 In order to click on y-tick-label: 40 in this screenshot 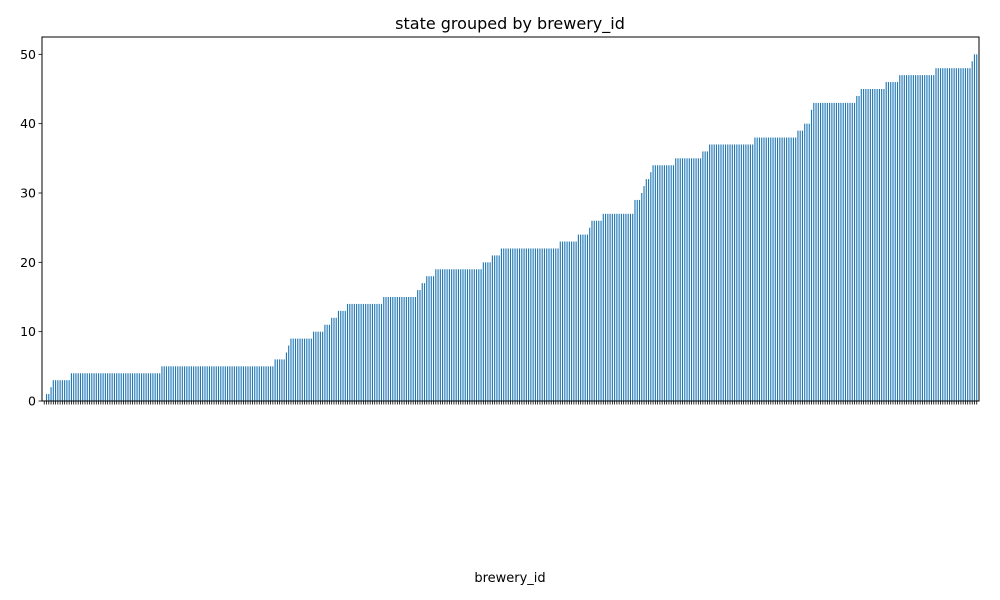, I will do `click(28, 123)`.